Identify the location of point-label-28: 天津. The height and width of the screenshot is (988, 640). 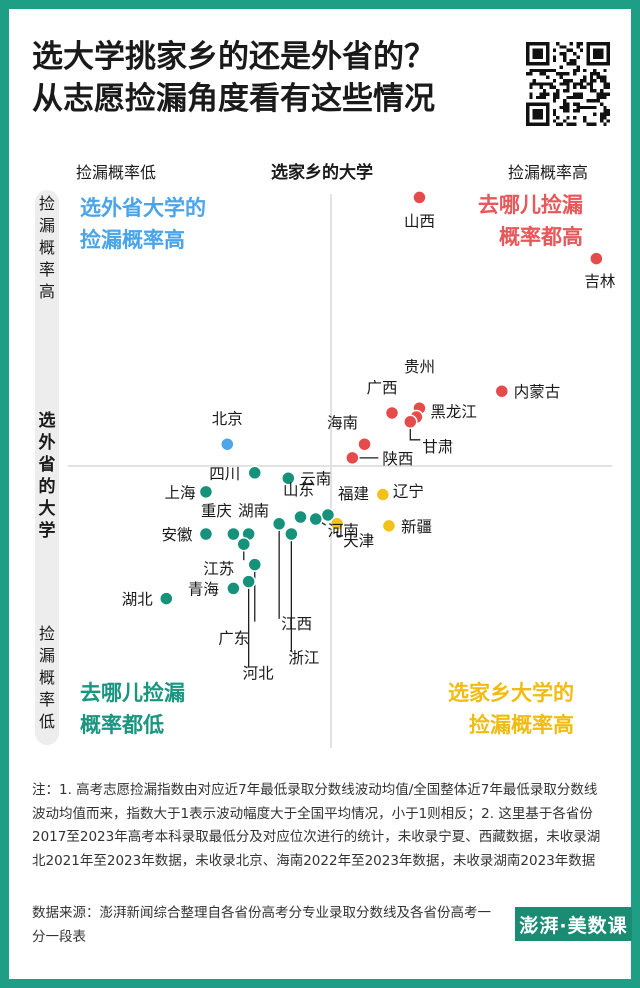
(358, 541).